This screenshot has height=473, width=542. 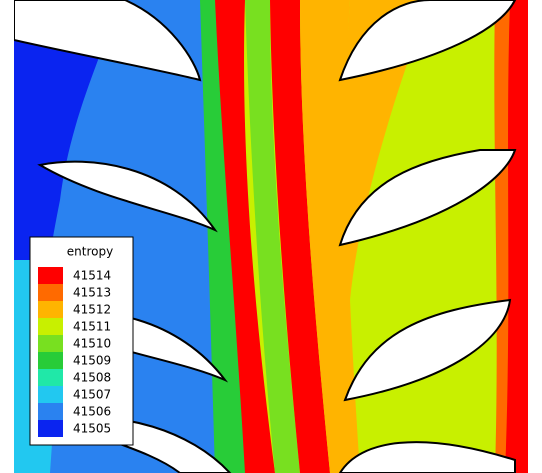 I want to click on legend-label: 41512, so click(x=92, y=310).